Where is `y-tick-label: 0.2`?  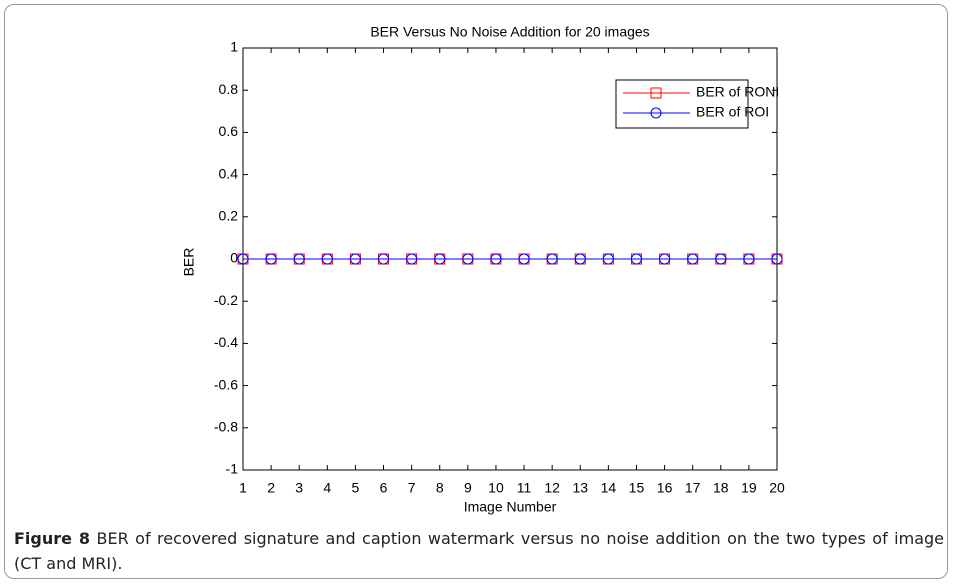
y-tick-label: 0.2 is located at coordinates (229, 216).